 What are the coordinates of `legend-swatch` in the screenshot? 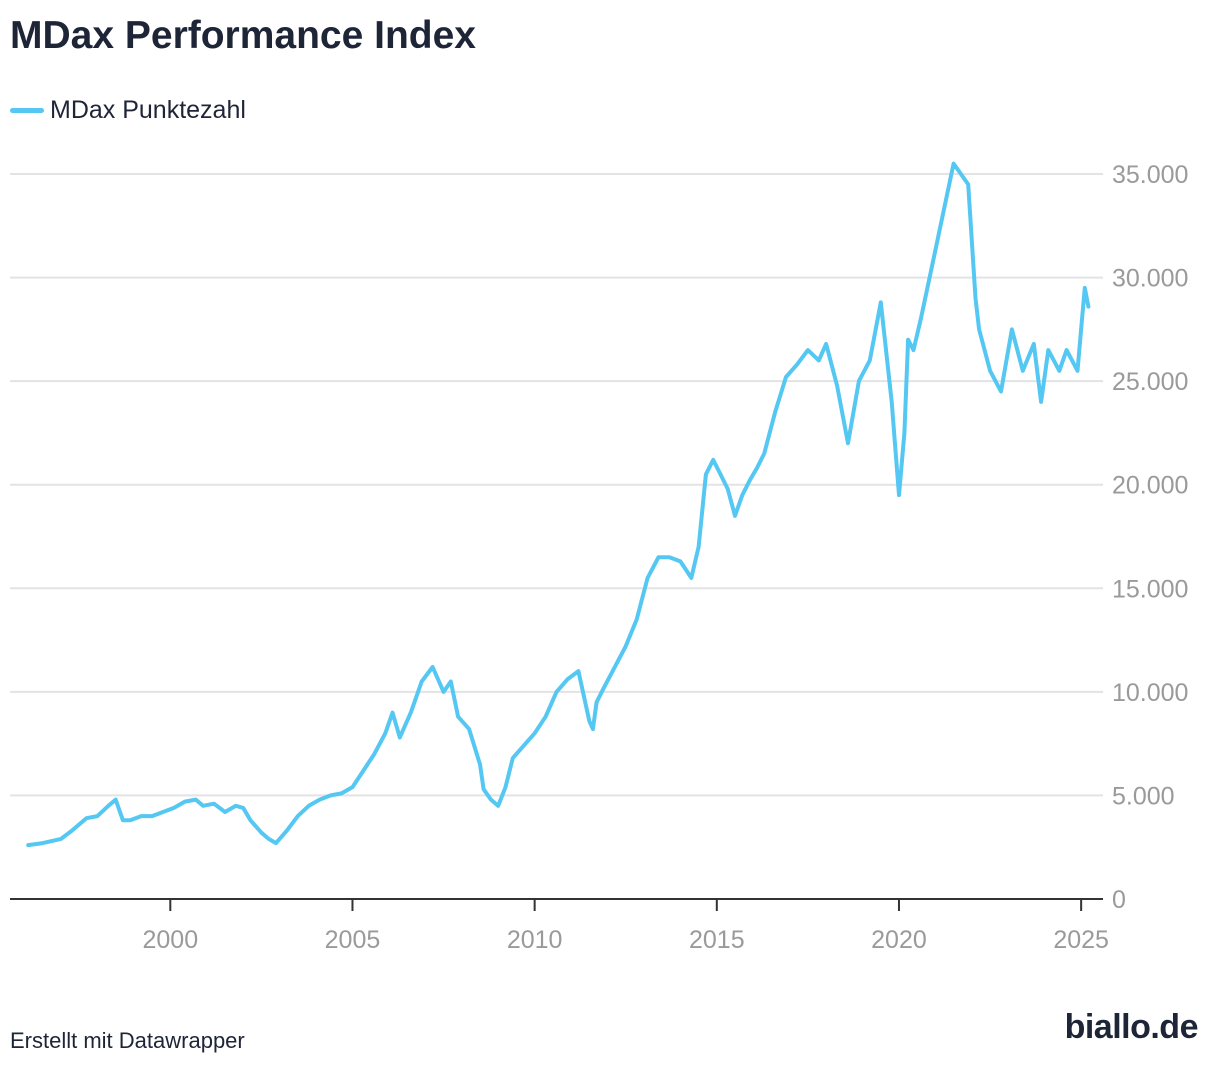 It's located at (27, 110).